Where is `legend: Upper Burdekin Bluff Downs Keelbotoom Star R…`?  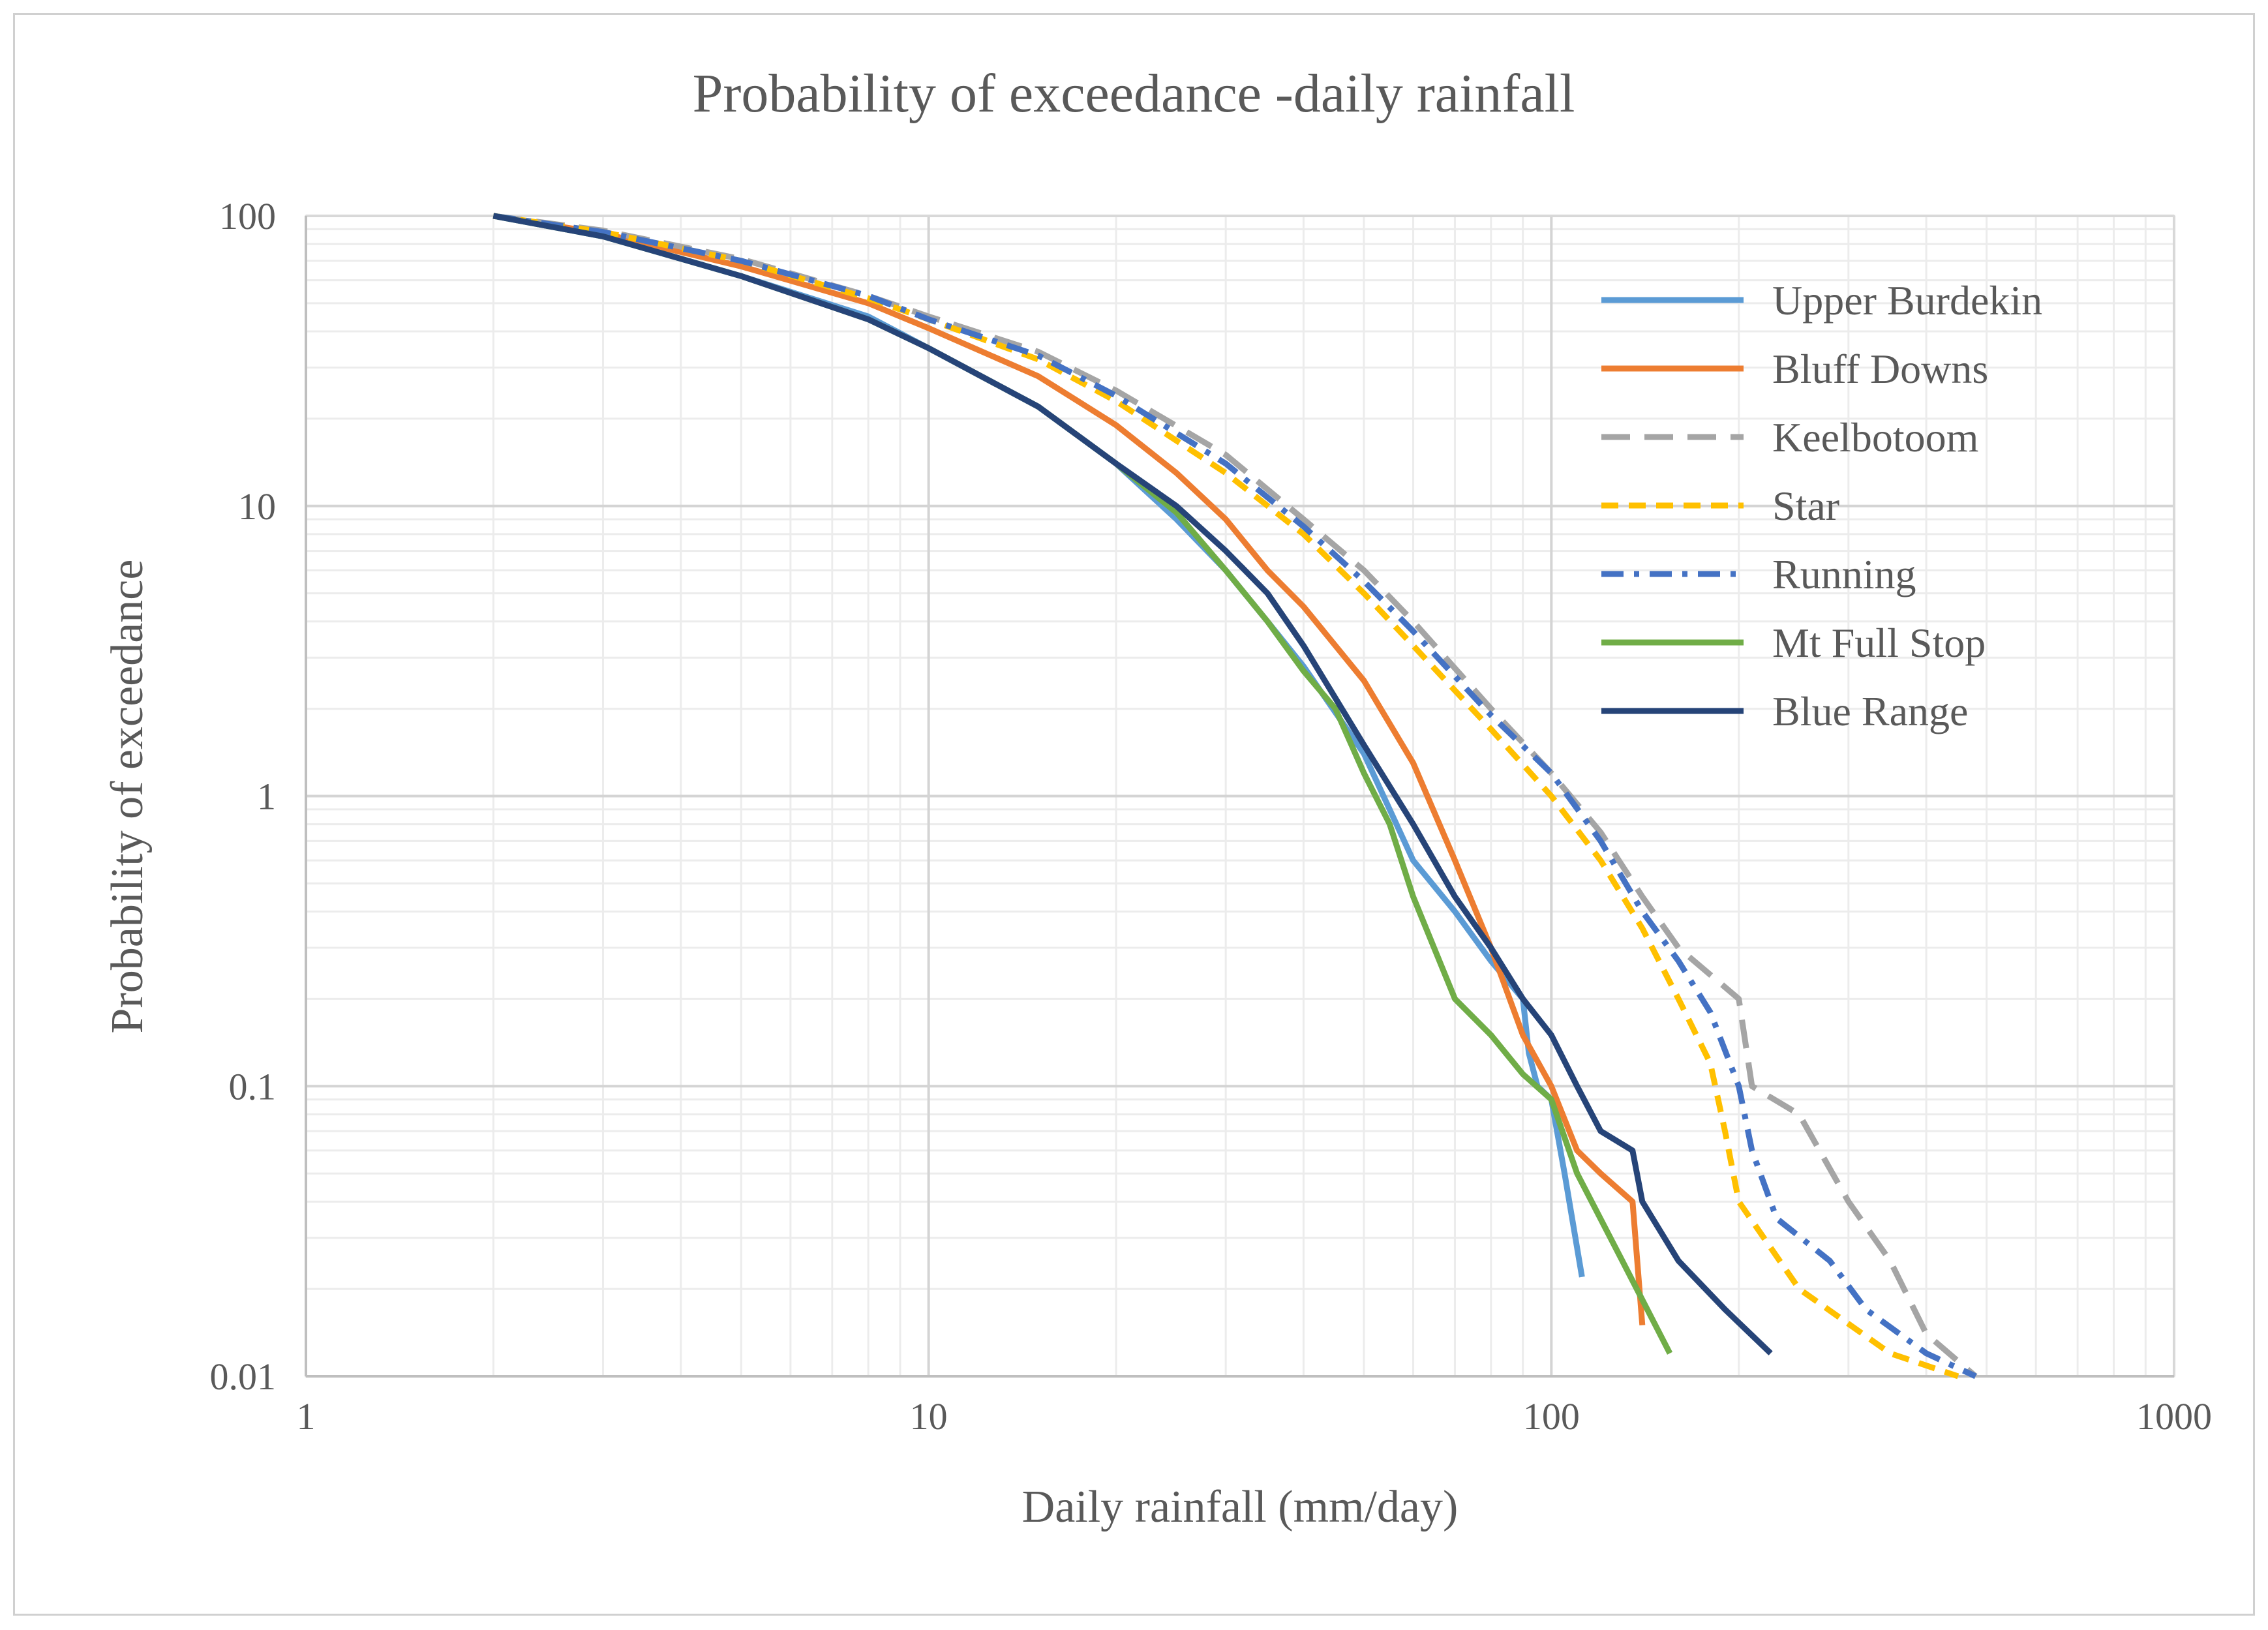 legend: Upper Burdekin Bluff Downs Keelbotoom Star R… is located at coordinates (1821, 505).